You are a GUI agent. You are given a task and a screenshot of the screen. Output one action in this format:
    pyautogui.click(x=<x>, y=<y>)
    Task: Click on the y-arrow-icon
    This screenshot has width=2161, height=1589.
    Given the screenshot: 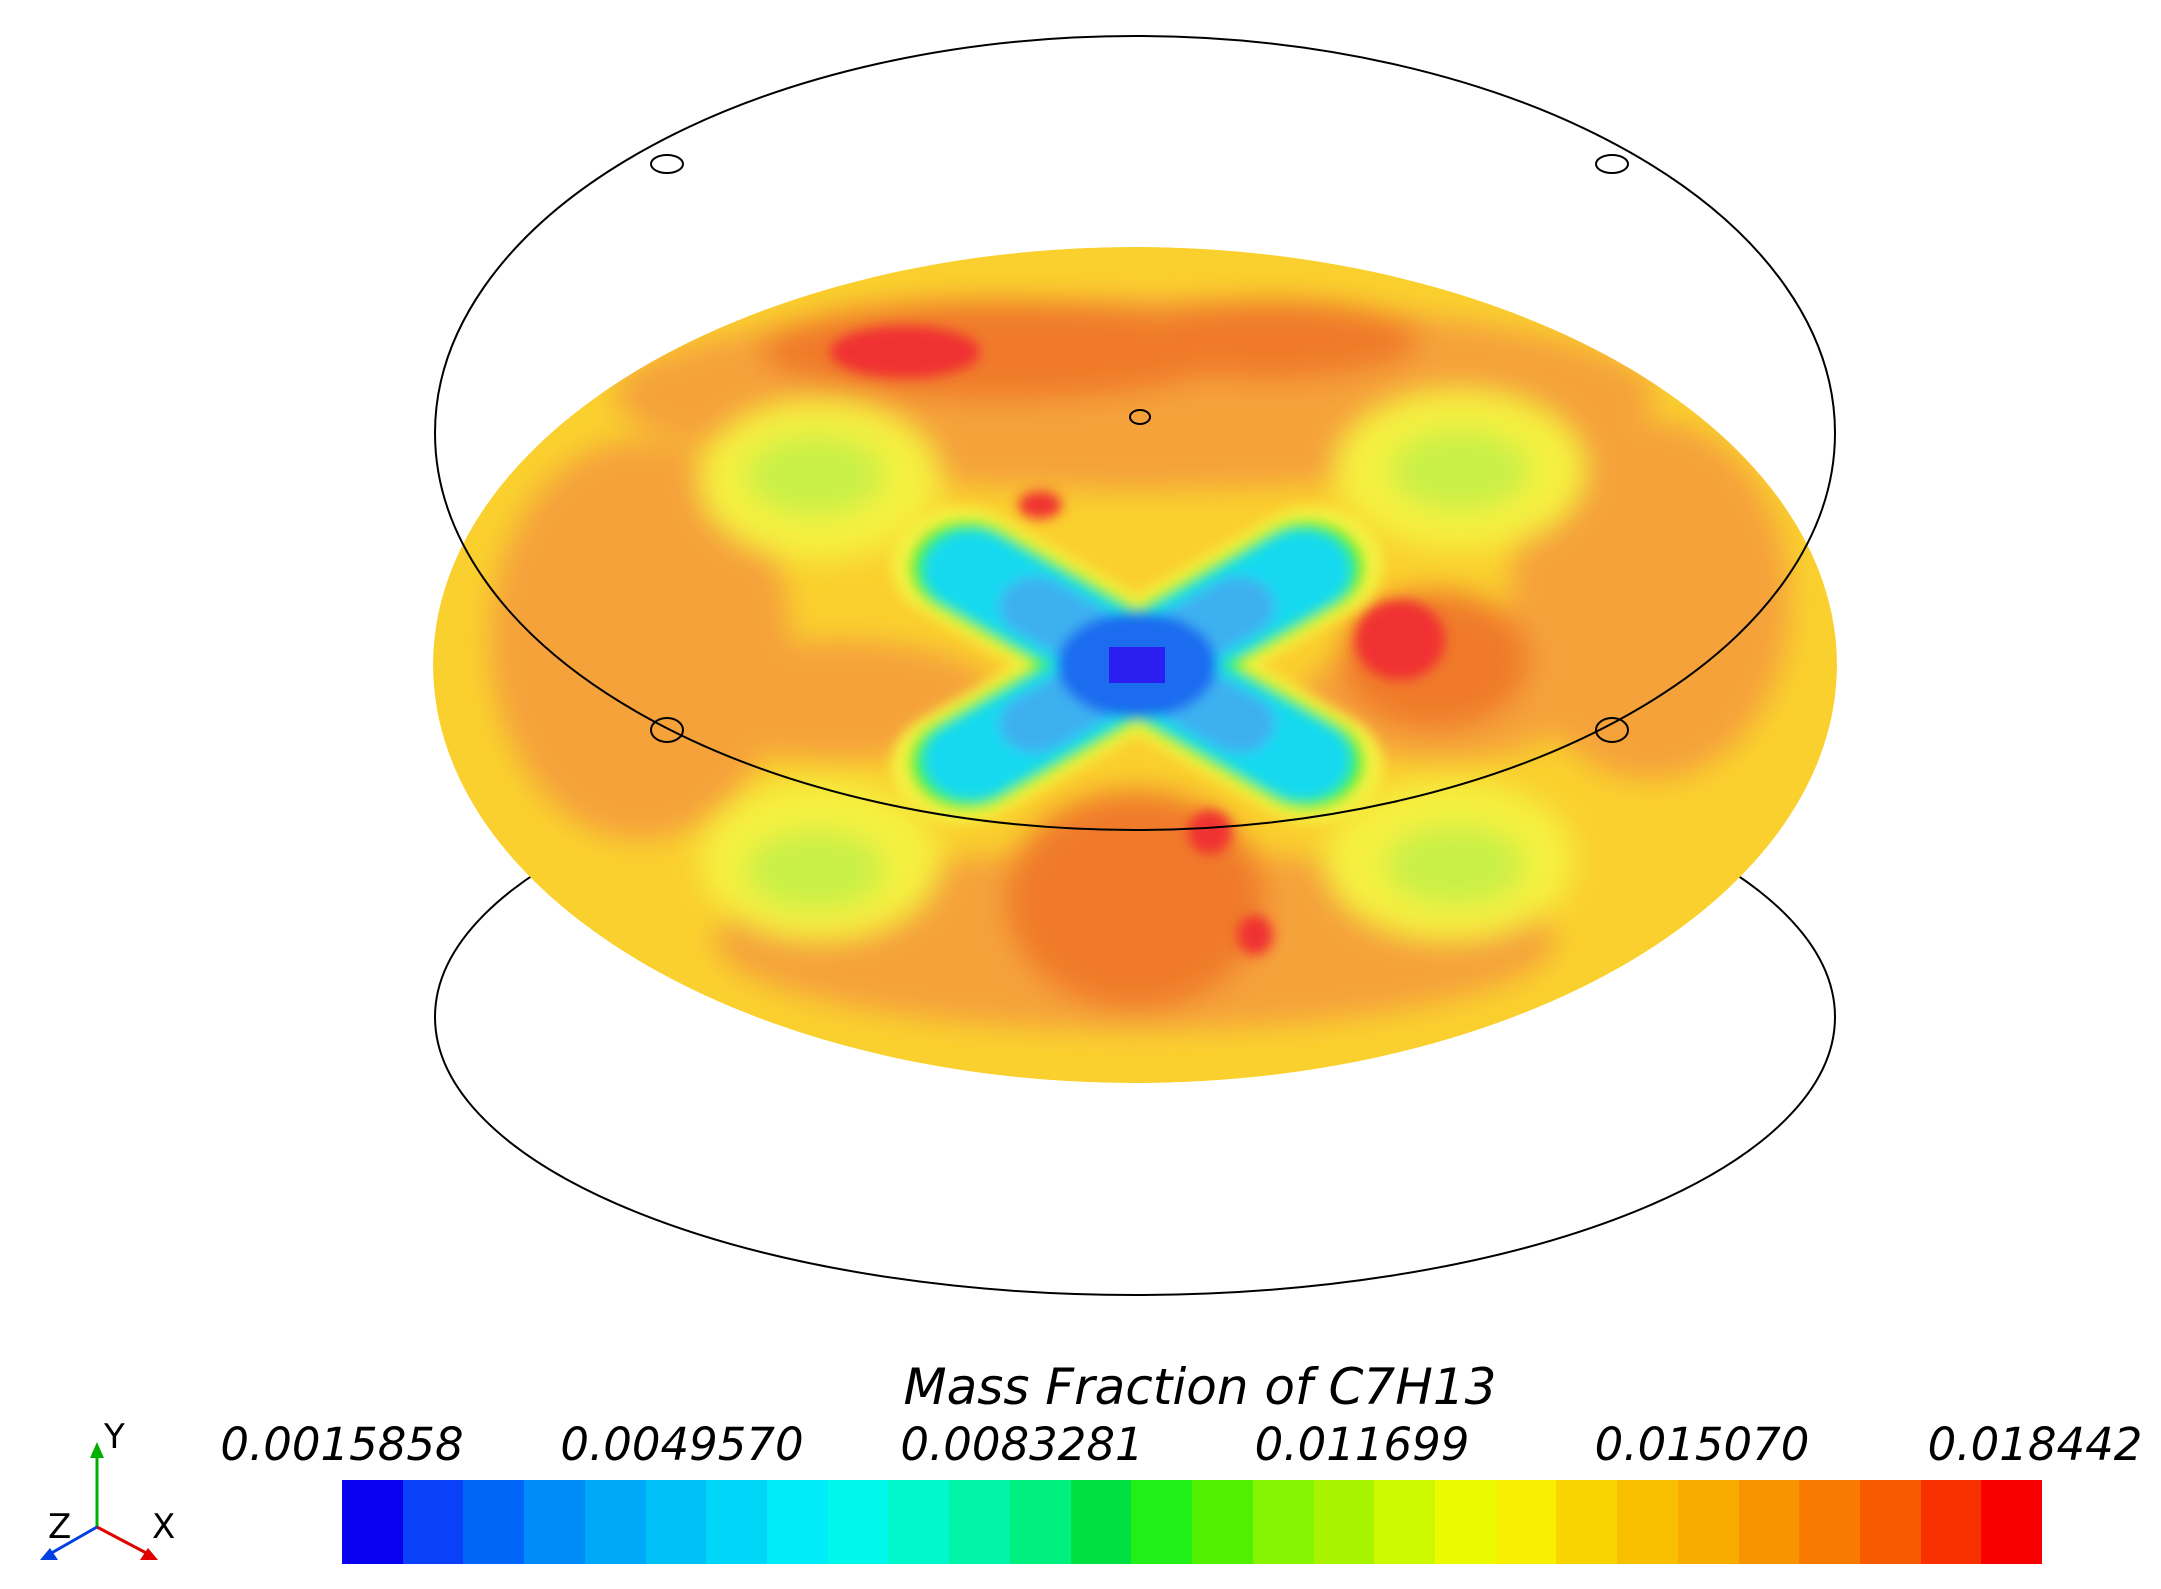 What is the action you would take?
    pyautogui.click(x=97, y=1450)
    